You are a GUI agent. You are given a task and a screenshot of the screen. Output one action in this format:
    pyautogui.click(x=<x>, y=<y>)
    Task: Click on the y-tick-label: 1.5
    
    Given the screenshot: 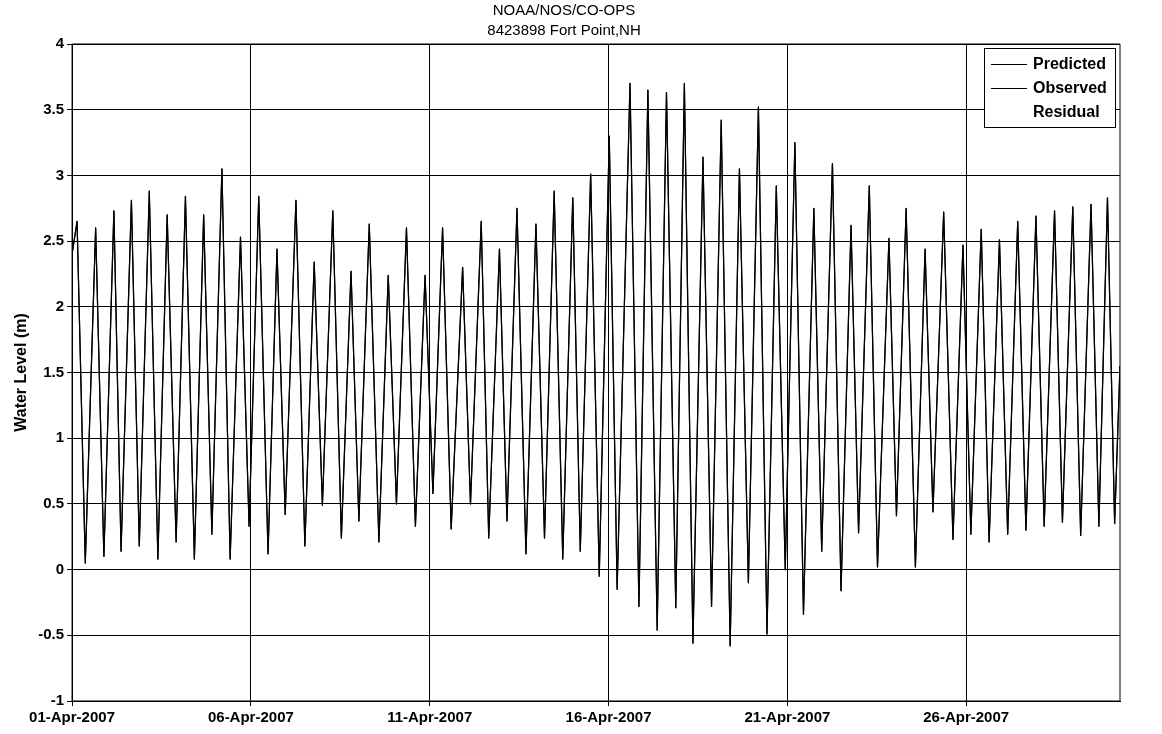 What is the action you would take?
    pyautogui.click(x=54, y=371)
    